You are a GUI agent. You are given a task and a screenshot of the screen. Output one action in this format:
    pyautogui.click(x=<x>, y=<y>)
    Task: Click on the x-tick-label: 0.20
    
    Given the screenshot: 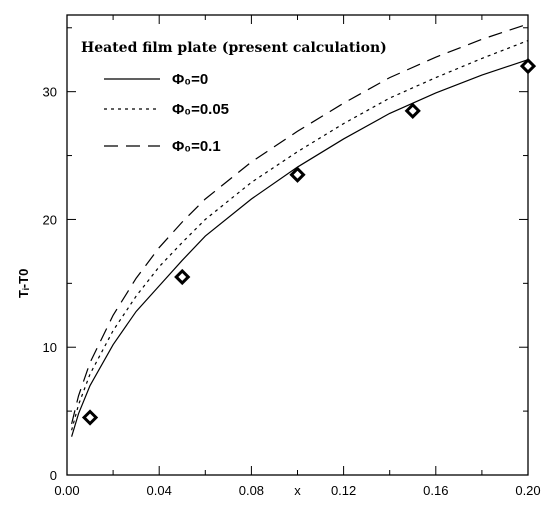 What is the action you would take?
    pyautogui.click(x=527, y=490)
    